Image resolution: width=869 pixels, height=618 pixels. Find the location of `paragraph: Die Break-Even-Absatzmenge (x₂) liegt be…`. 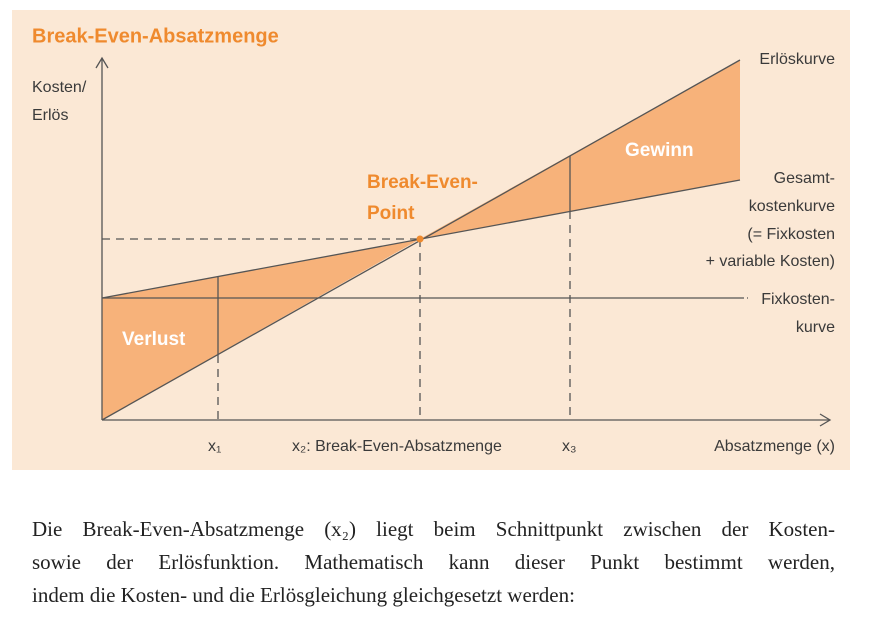

paragraph: Die Break-Even-Absatzmenge (x₂) liegt be… is located at coordinates (433, 562).